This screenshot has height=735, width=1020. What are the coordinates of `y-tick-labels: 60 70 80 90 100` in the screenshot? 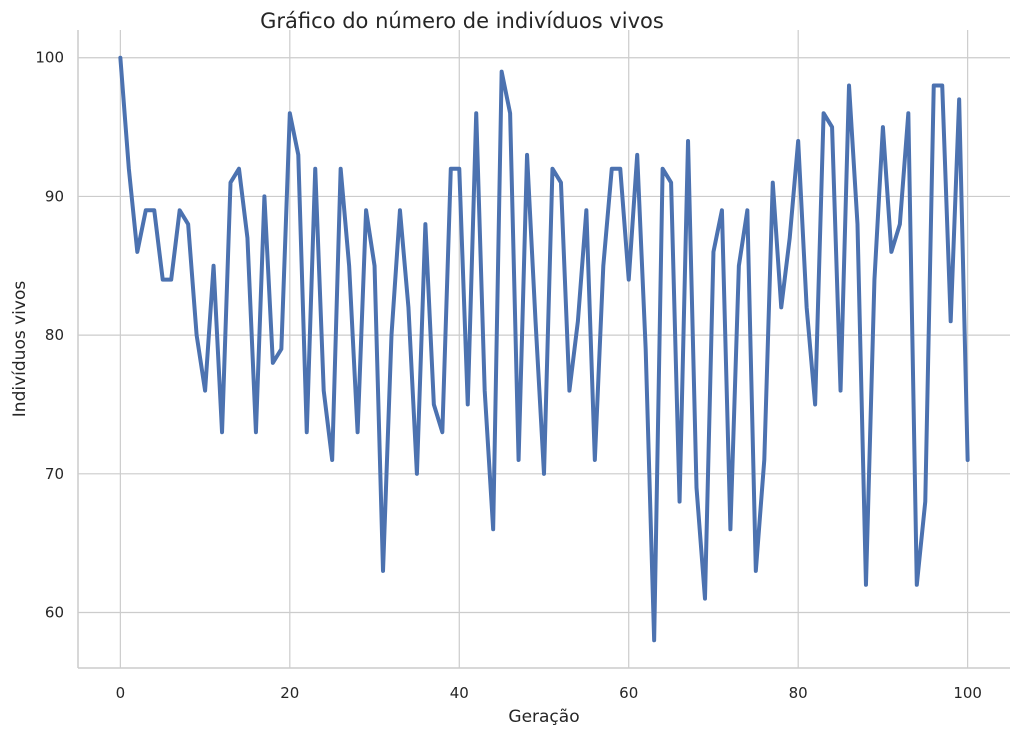 It's located at (49, 335).